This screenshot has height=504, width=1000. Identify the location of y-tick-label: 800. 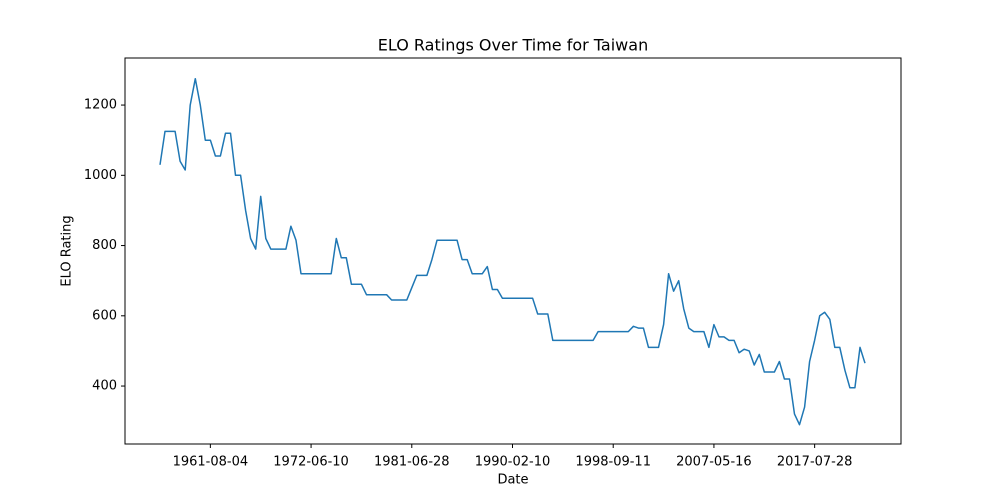
(104, 245).